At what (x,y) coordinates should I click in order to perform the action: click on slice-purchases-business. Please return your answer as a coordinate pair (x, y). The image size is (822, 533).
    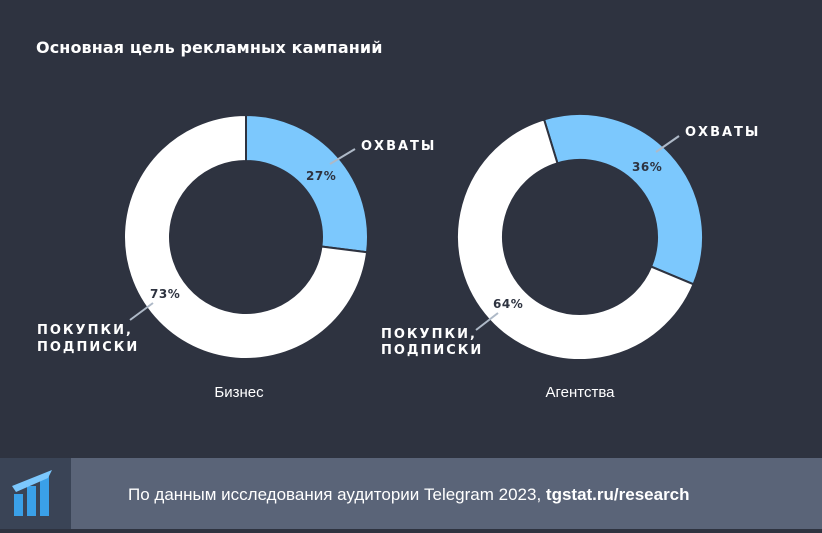
    Looking at the image, I should click on (246, 236).